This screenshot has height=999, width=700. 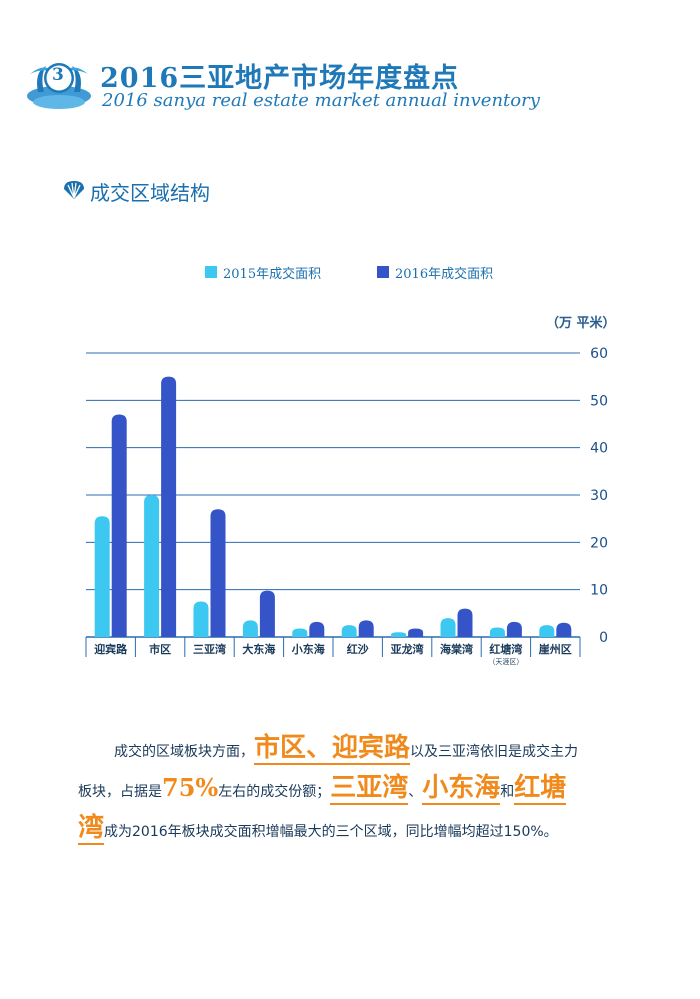 I want to click on paragraph-text: 和, so click(x=507, y=792).